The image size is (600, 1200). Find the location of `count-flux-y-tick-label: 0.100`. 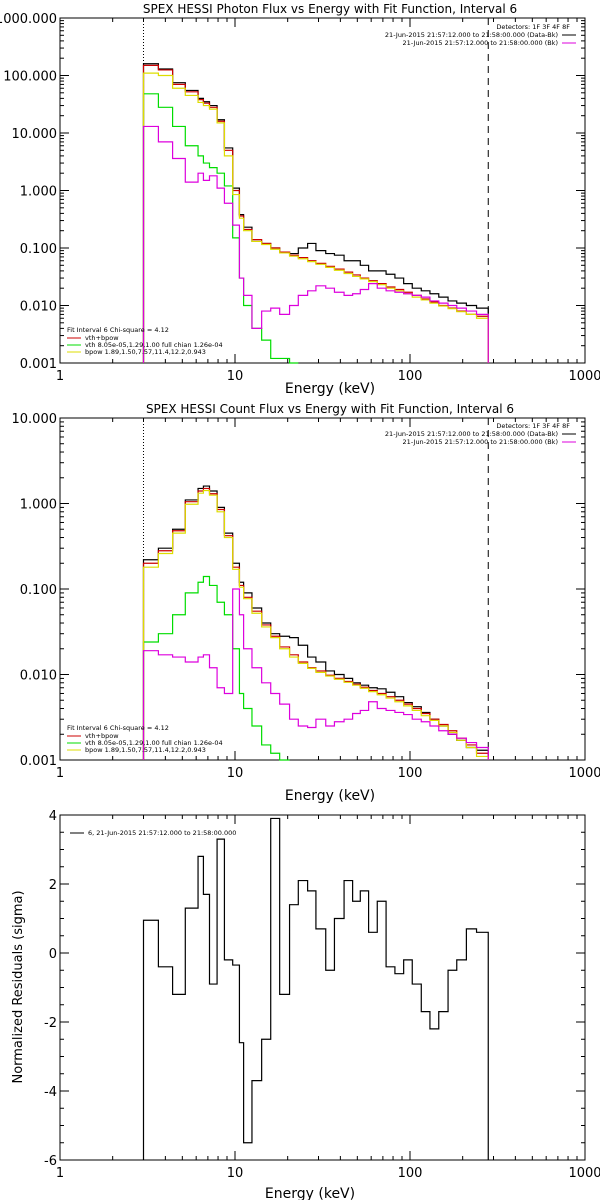

count-flux-y-tick-label: 0.100 is located at coordinates (38, 590).